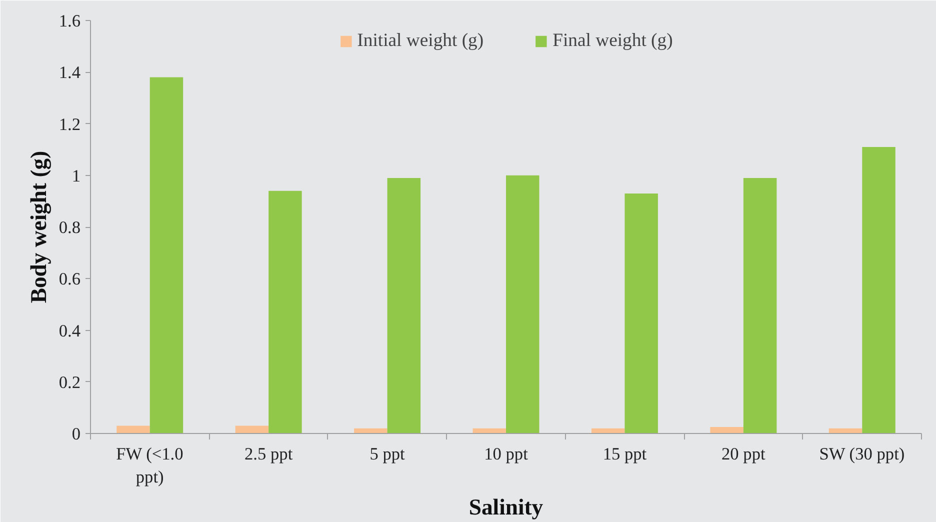  Describe the element at coordinates (506, 454) in the screenshot. I see `x-tick-label: 10 ppt` at that location.